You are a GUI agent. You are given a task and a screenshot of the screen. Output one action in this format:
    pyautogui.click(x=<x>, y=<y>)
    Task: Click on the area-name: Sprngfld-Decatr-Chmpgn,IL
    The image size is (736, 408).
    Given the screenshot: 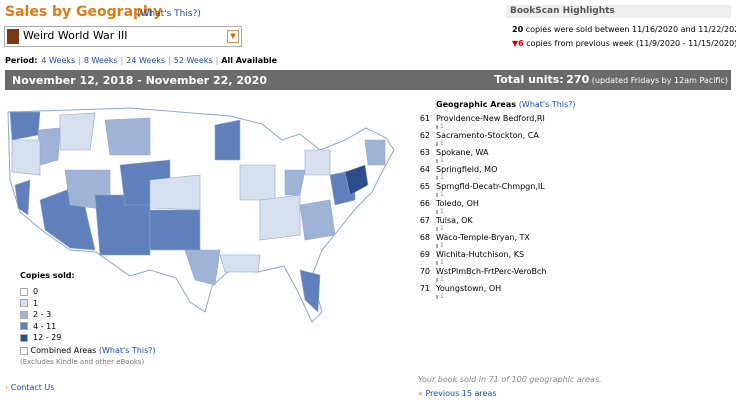 What is the action you would take?
    pyautogui.click(x=490, y=186)
    